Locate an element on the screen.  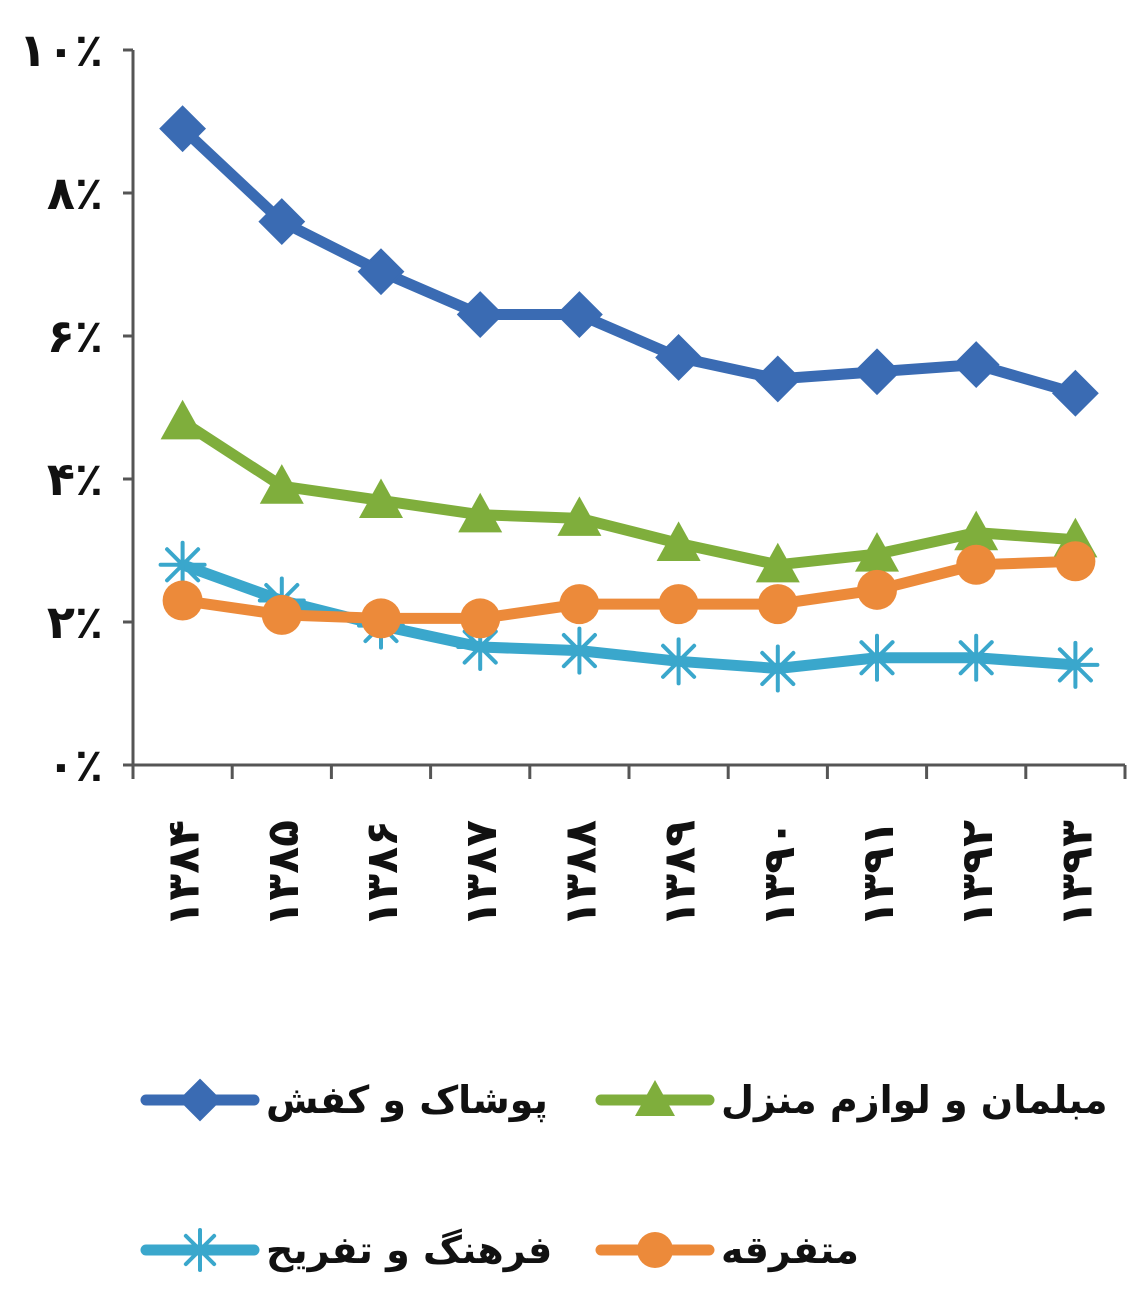
x-tick-label: ۱۳۸۴ is located at coordinates (184, 873).